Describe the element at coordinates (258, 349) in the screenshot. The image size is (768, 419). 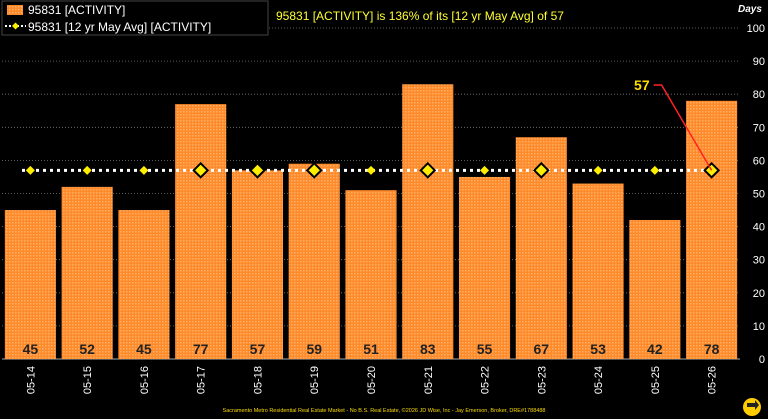
I see `bar-value-label: 57` at that location.